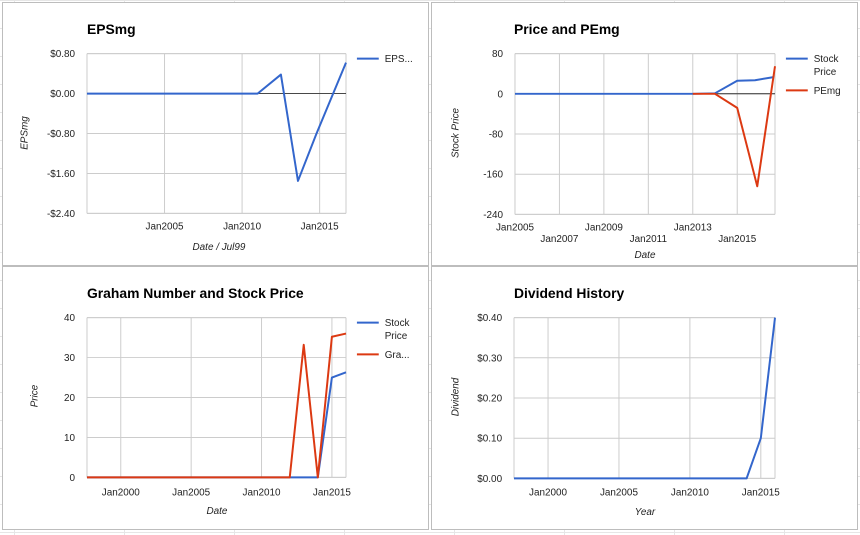 This screenshot has height=535, width=860. I want to click on y-tick-label: $0.80, so click(62, 54).